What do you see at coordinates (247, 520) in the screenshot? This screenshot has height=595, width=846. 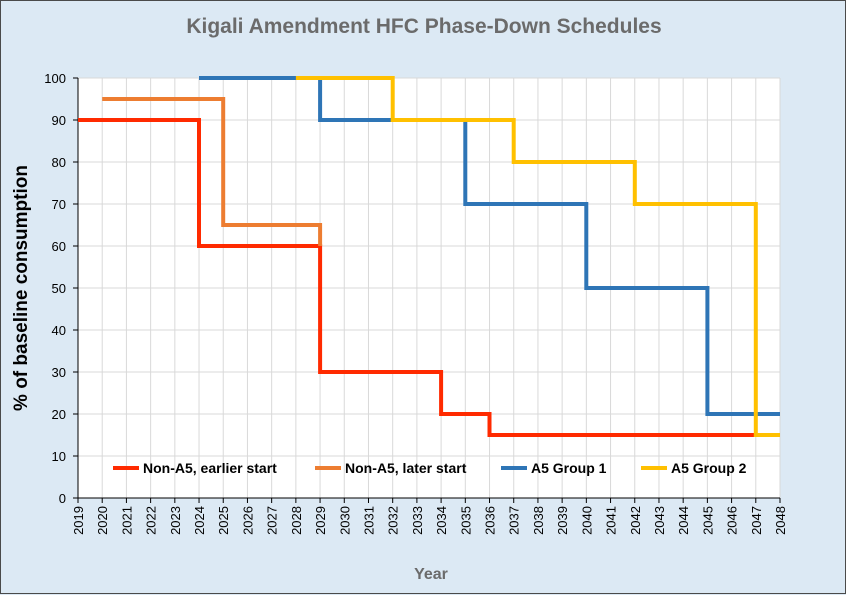 I see `x-tick-label: 2026` at bounding box center [247, 520].